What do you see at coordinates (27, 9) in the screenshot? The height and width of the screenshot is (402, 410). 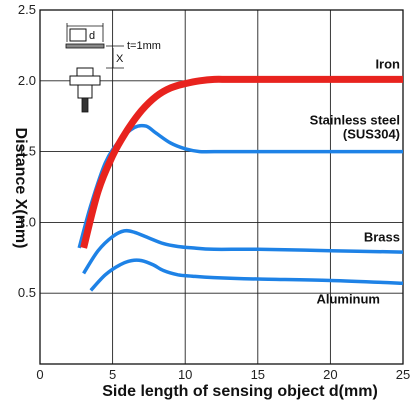 I see `y-tick-label: 2.5` at bounding box center [27, 9].